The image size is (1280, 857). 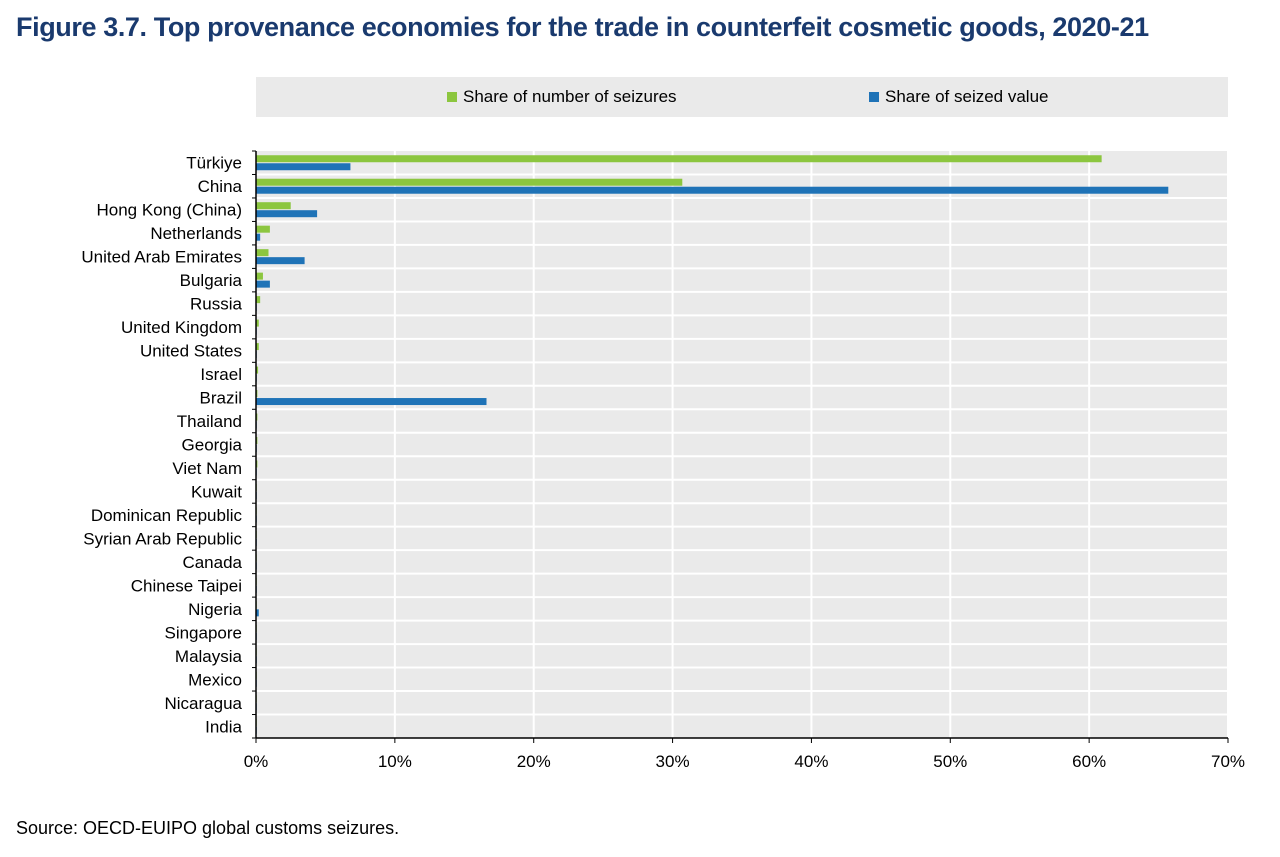 What do you see at coordinates (209, 421) in the screenshot?
I see `category-label: Thailand` at bounding box center [209, 421].